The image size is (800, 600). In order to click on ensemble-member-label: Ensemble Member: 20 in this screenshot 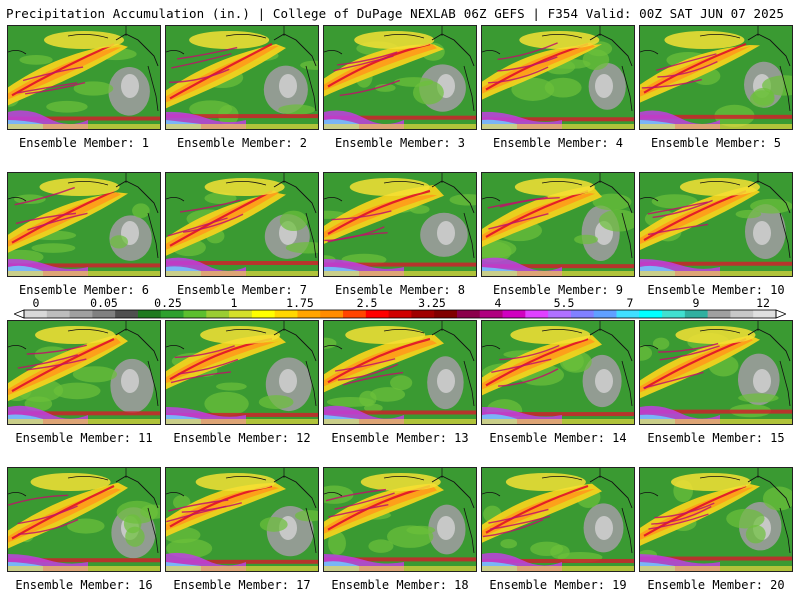, I will do `click(716, 585)`.